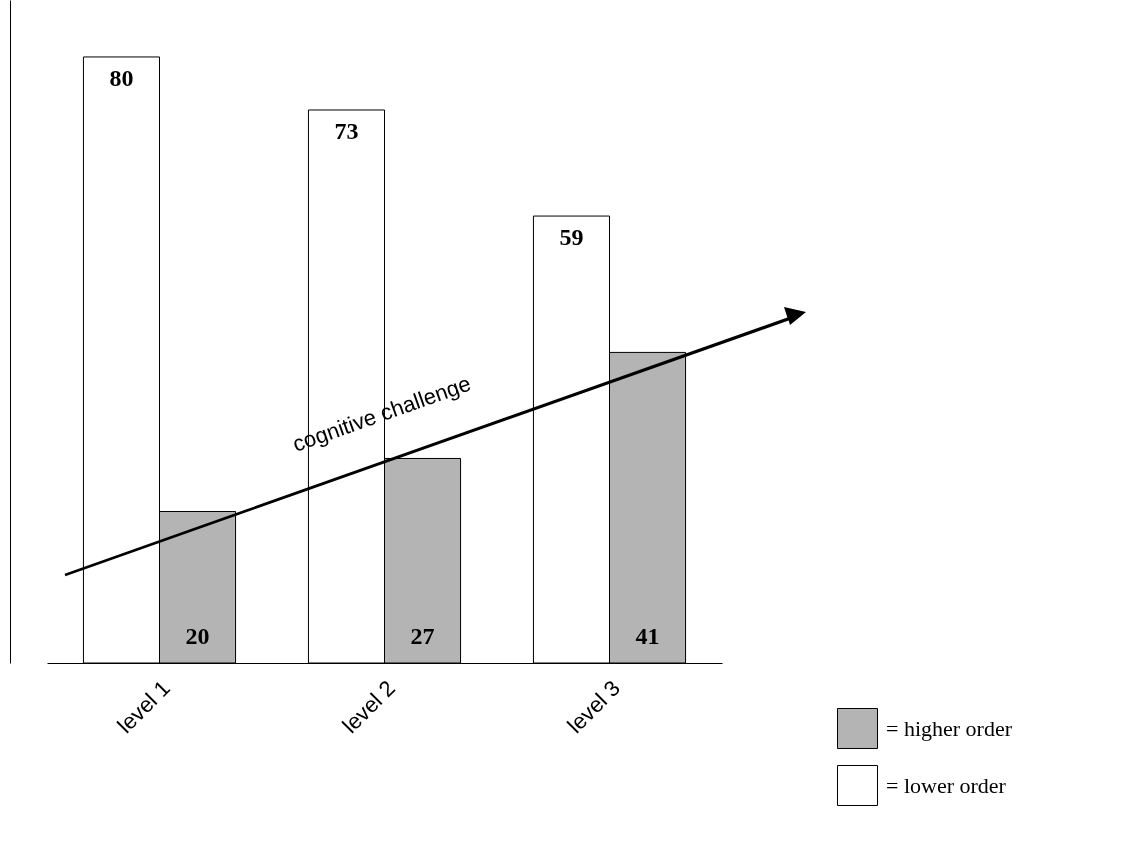 This screenshot has height=857, width=1142. Describe the element at coordinates (346, 130) in the screenshot. I see `data-label: 73` at that location.